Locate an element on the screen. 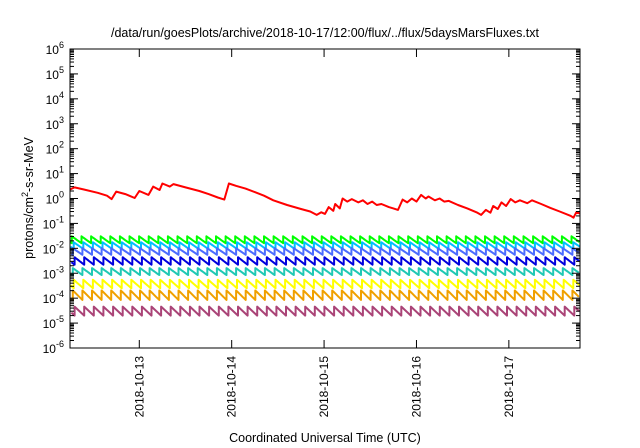 The height and width of the screenshot is (448, 640). x-tick-label: 2018-10-13 is located at coordinates (139, 387).